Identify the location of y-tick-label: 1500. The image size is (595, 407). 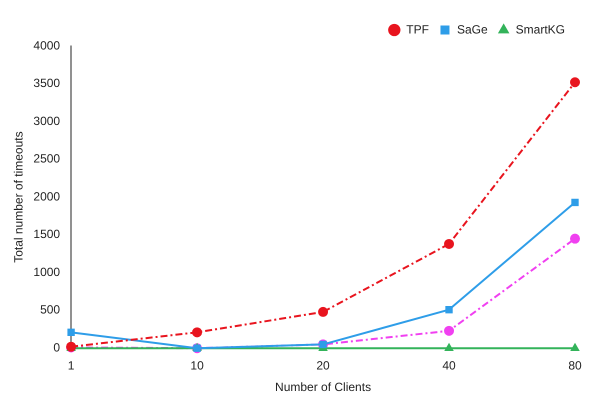
(46, 234).